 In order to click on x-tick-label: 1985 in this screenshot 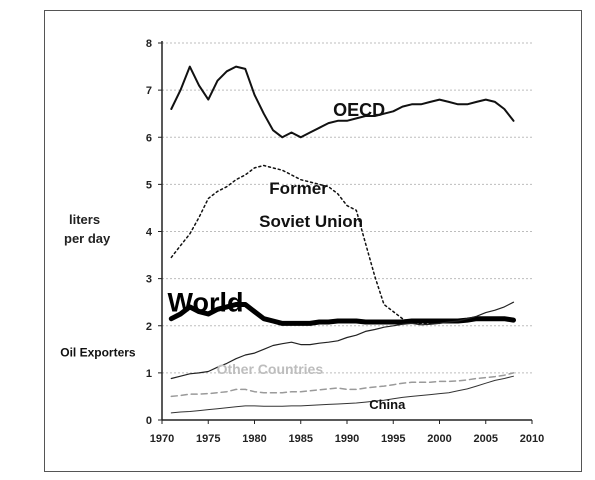, I will do `click(301, 439)`.